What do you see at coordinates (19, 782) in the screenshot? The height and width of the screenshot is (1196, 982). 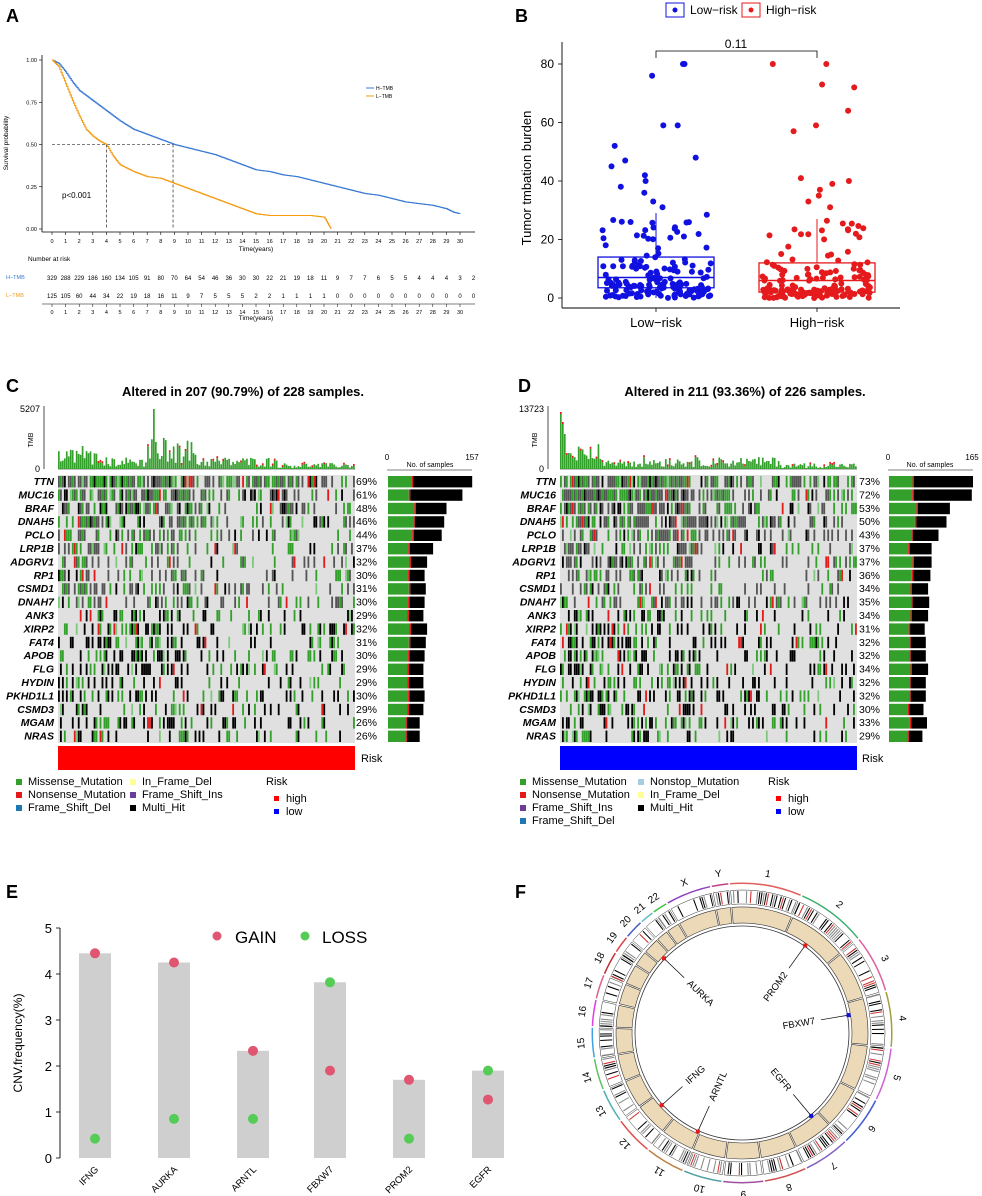 I see `legend-swatch` at bounding box center [19, 782].